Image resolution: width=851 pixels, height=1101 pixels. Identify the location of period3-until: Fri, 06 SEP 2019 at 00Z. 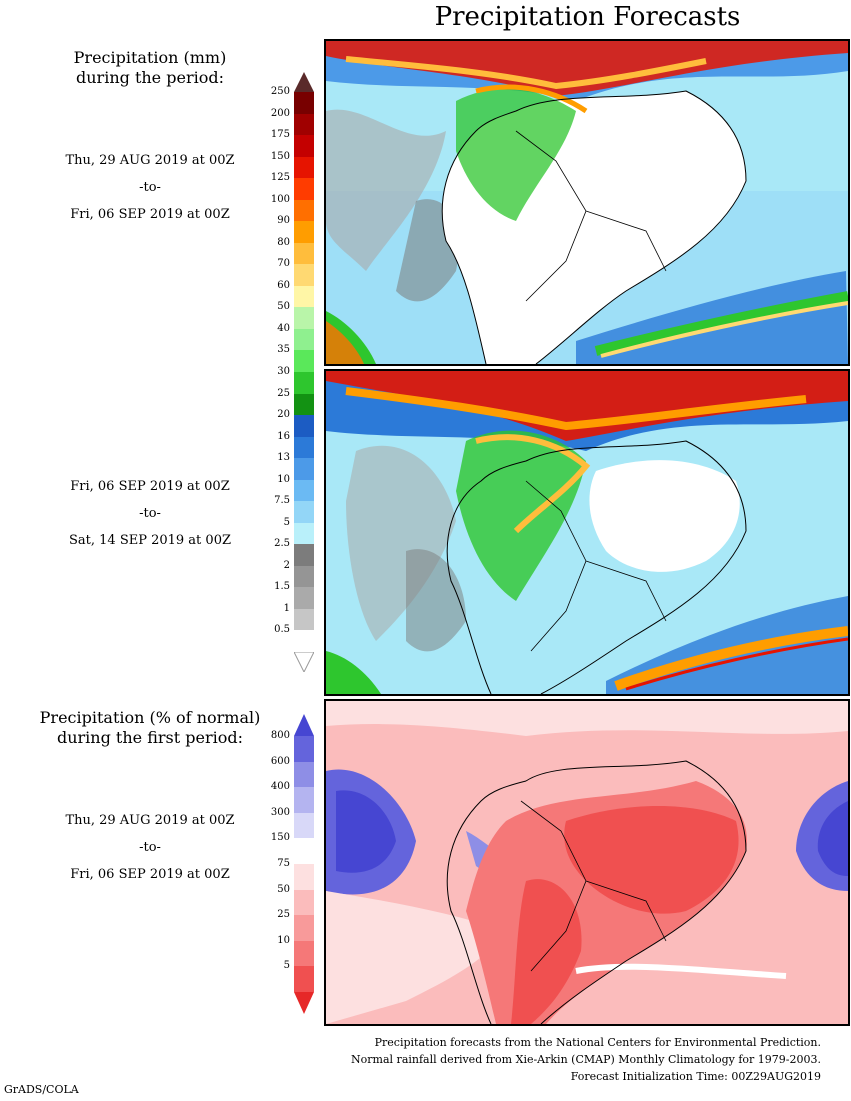
(150, 874).